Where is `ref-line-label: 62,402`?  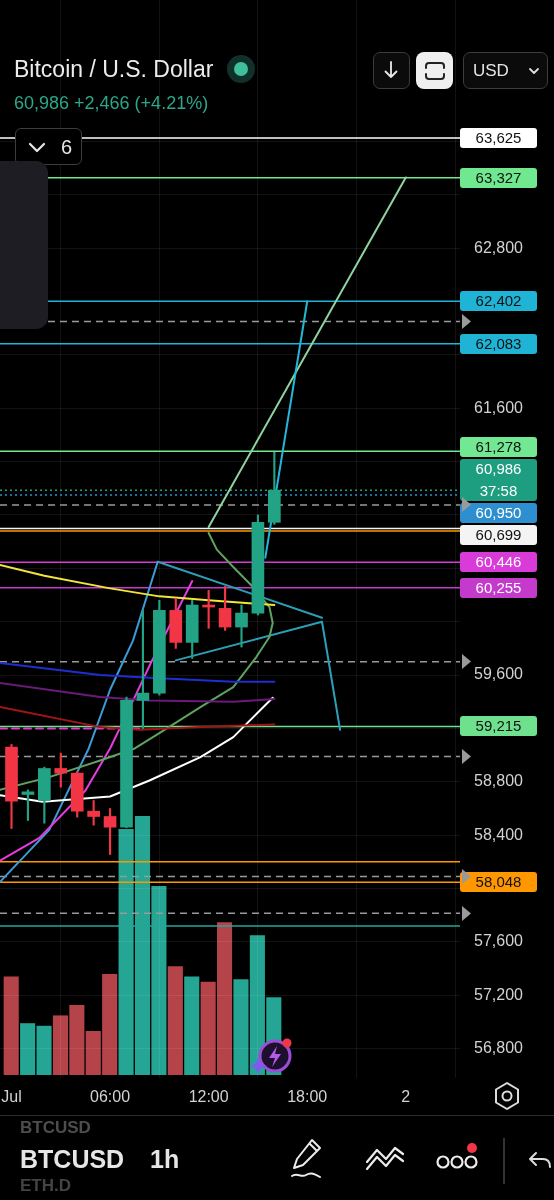 ref-line-label: 62,402 is located at coordinates (498, 301).